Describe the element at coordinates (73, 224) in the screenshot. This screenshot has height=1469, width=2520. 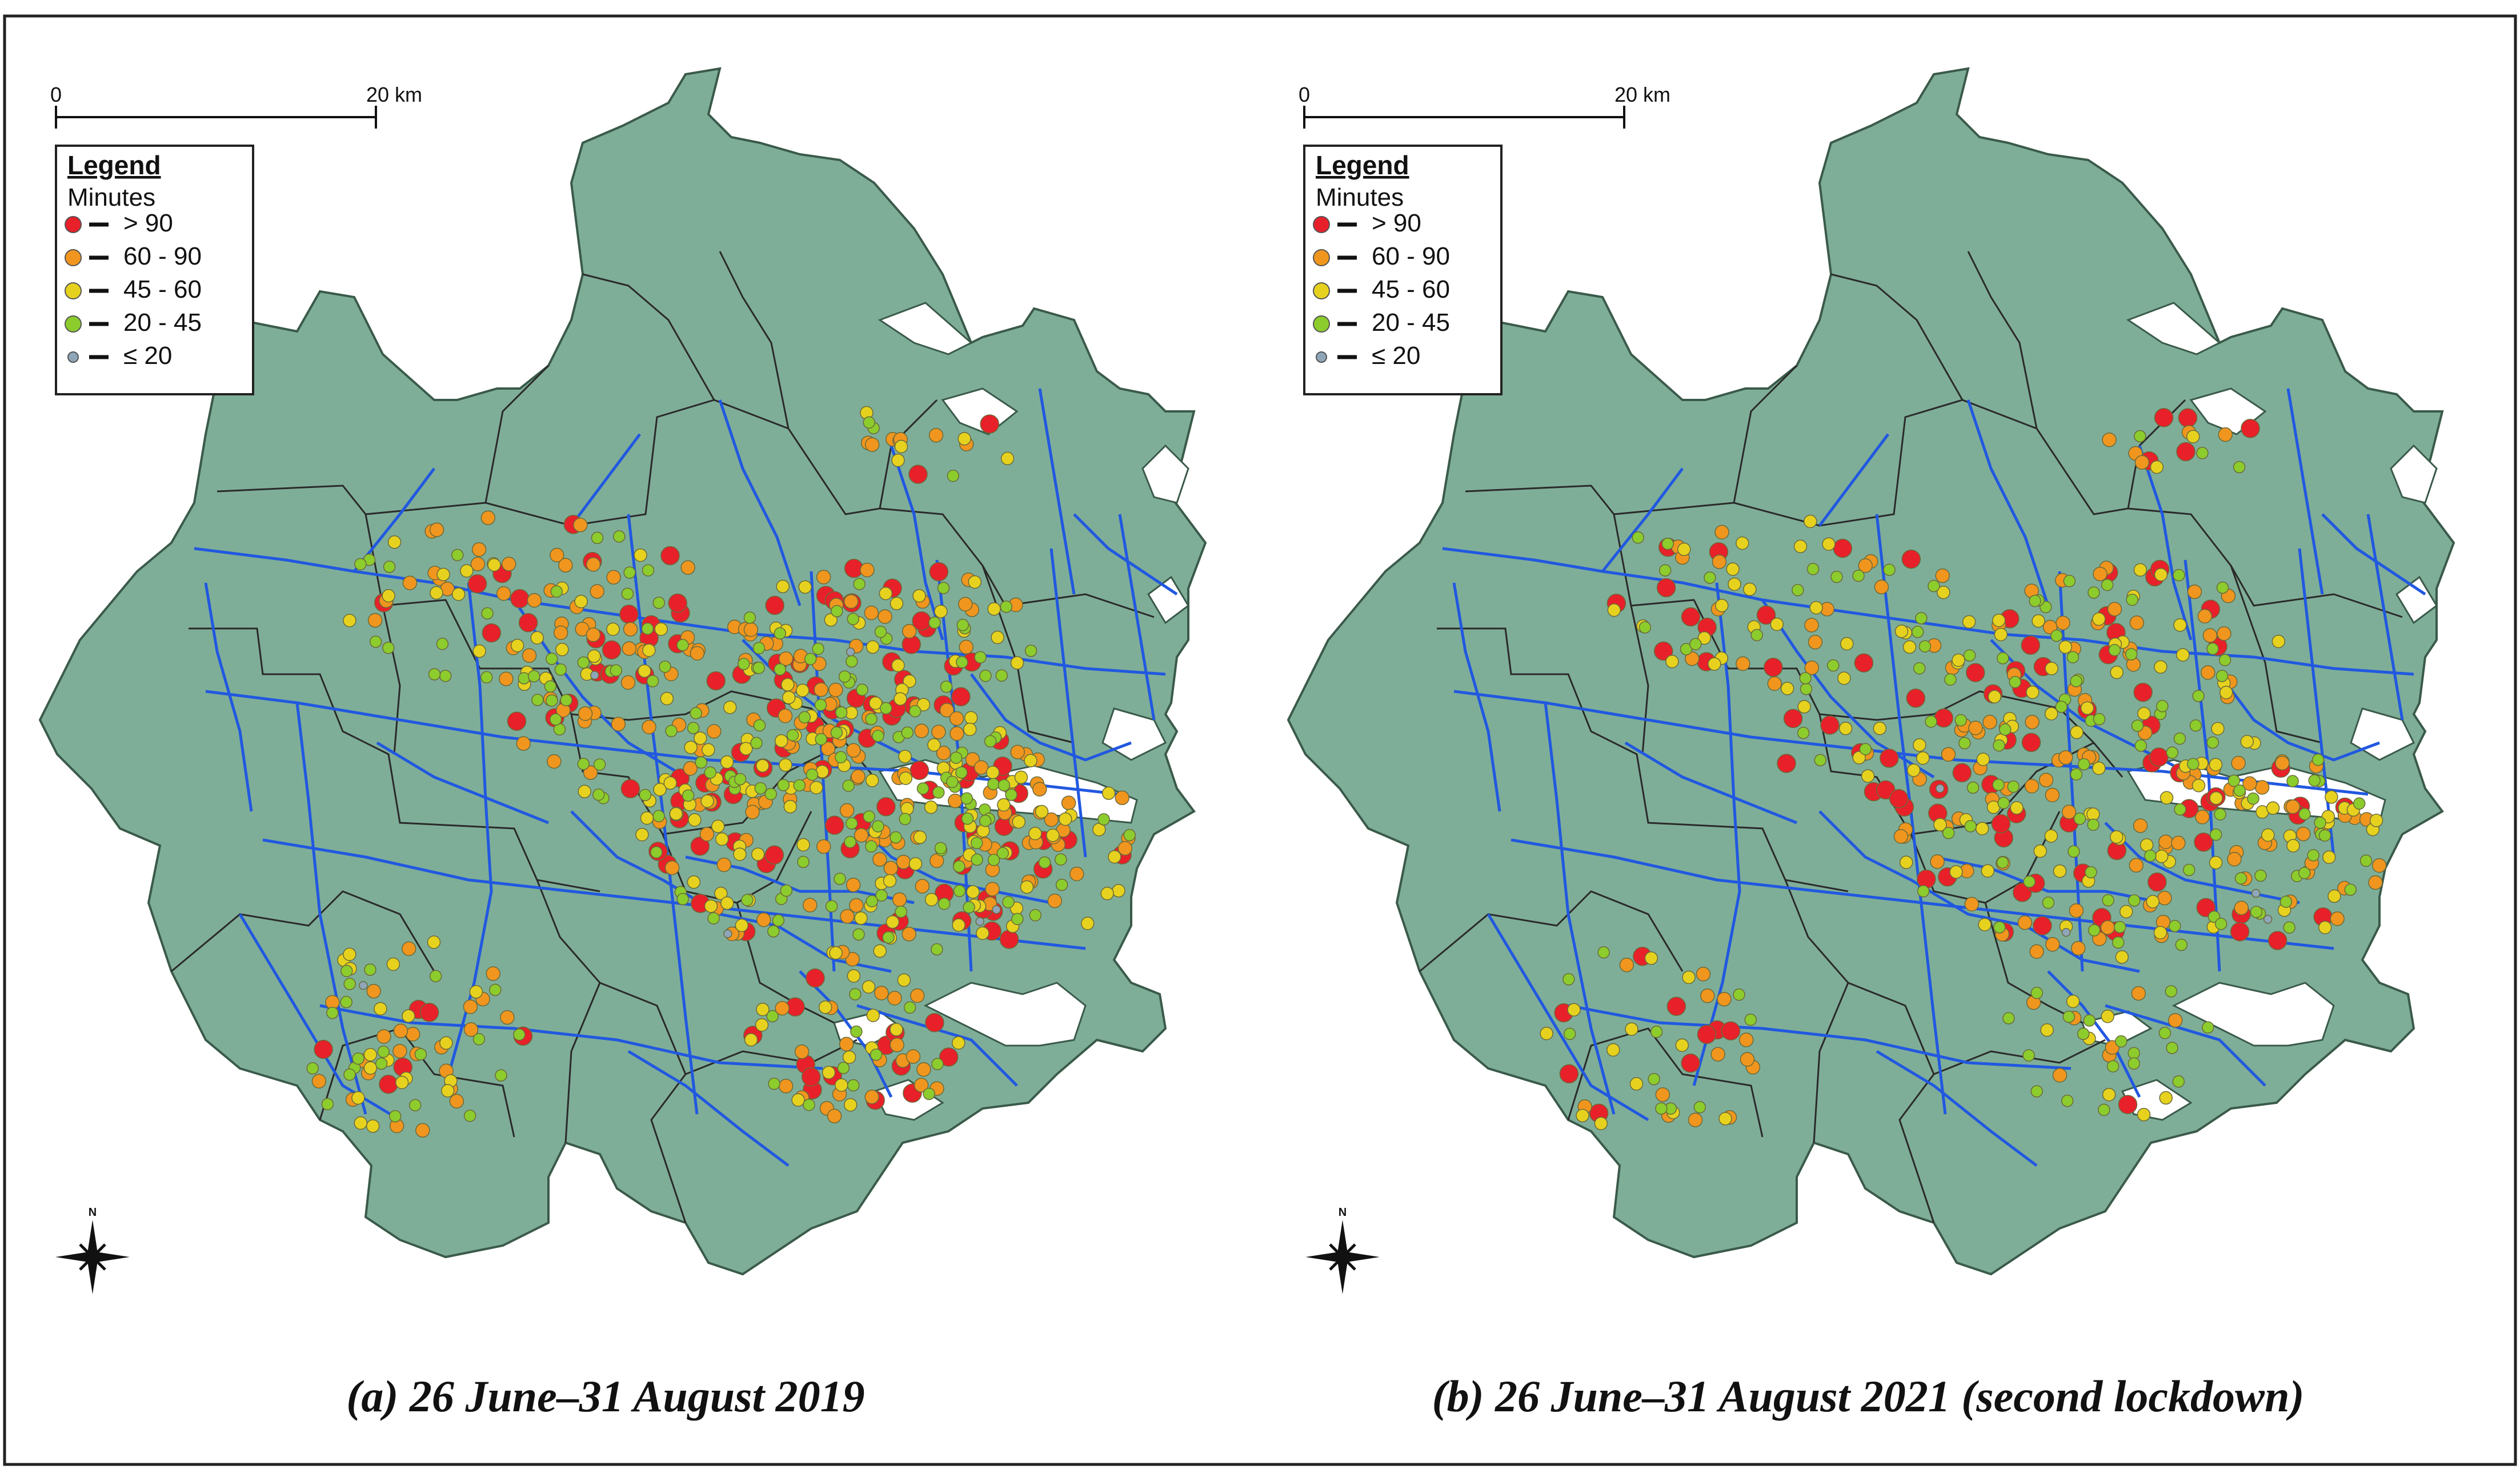
I see `legend-swatch` at that location.